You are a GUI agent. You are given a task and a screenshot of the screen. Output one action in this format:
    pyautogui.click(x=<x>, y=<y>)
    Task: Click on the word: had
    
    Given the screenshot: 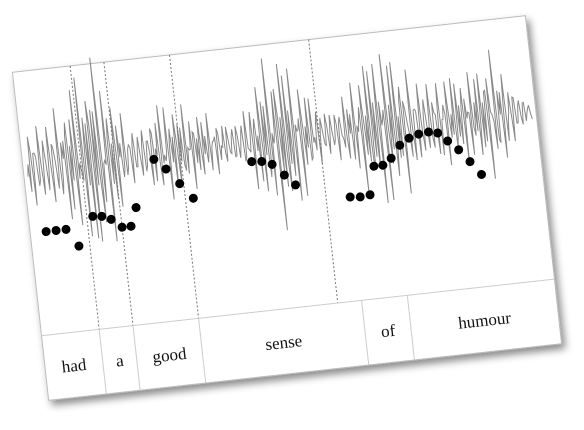 What is the action you would take?
    pyautogui.click(x=74, y=366)
    